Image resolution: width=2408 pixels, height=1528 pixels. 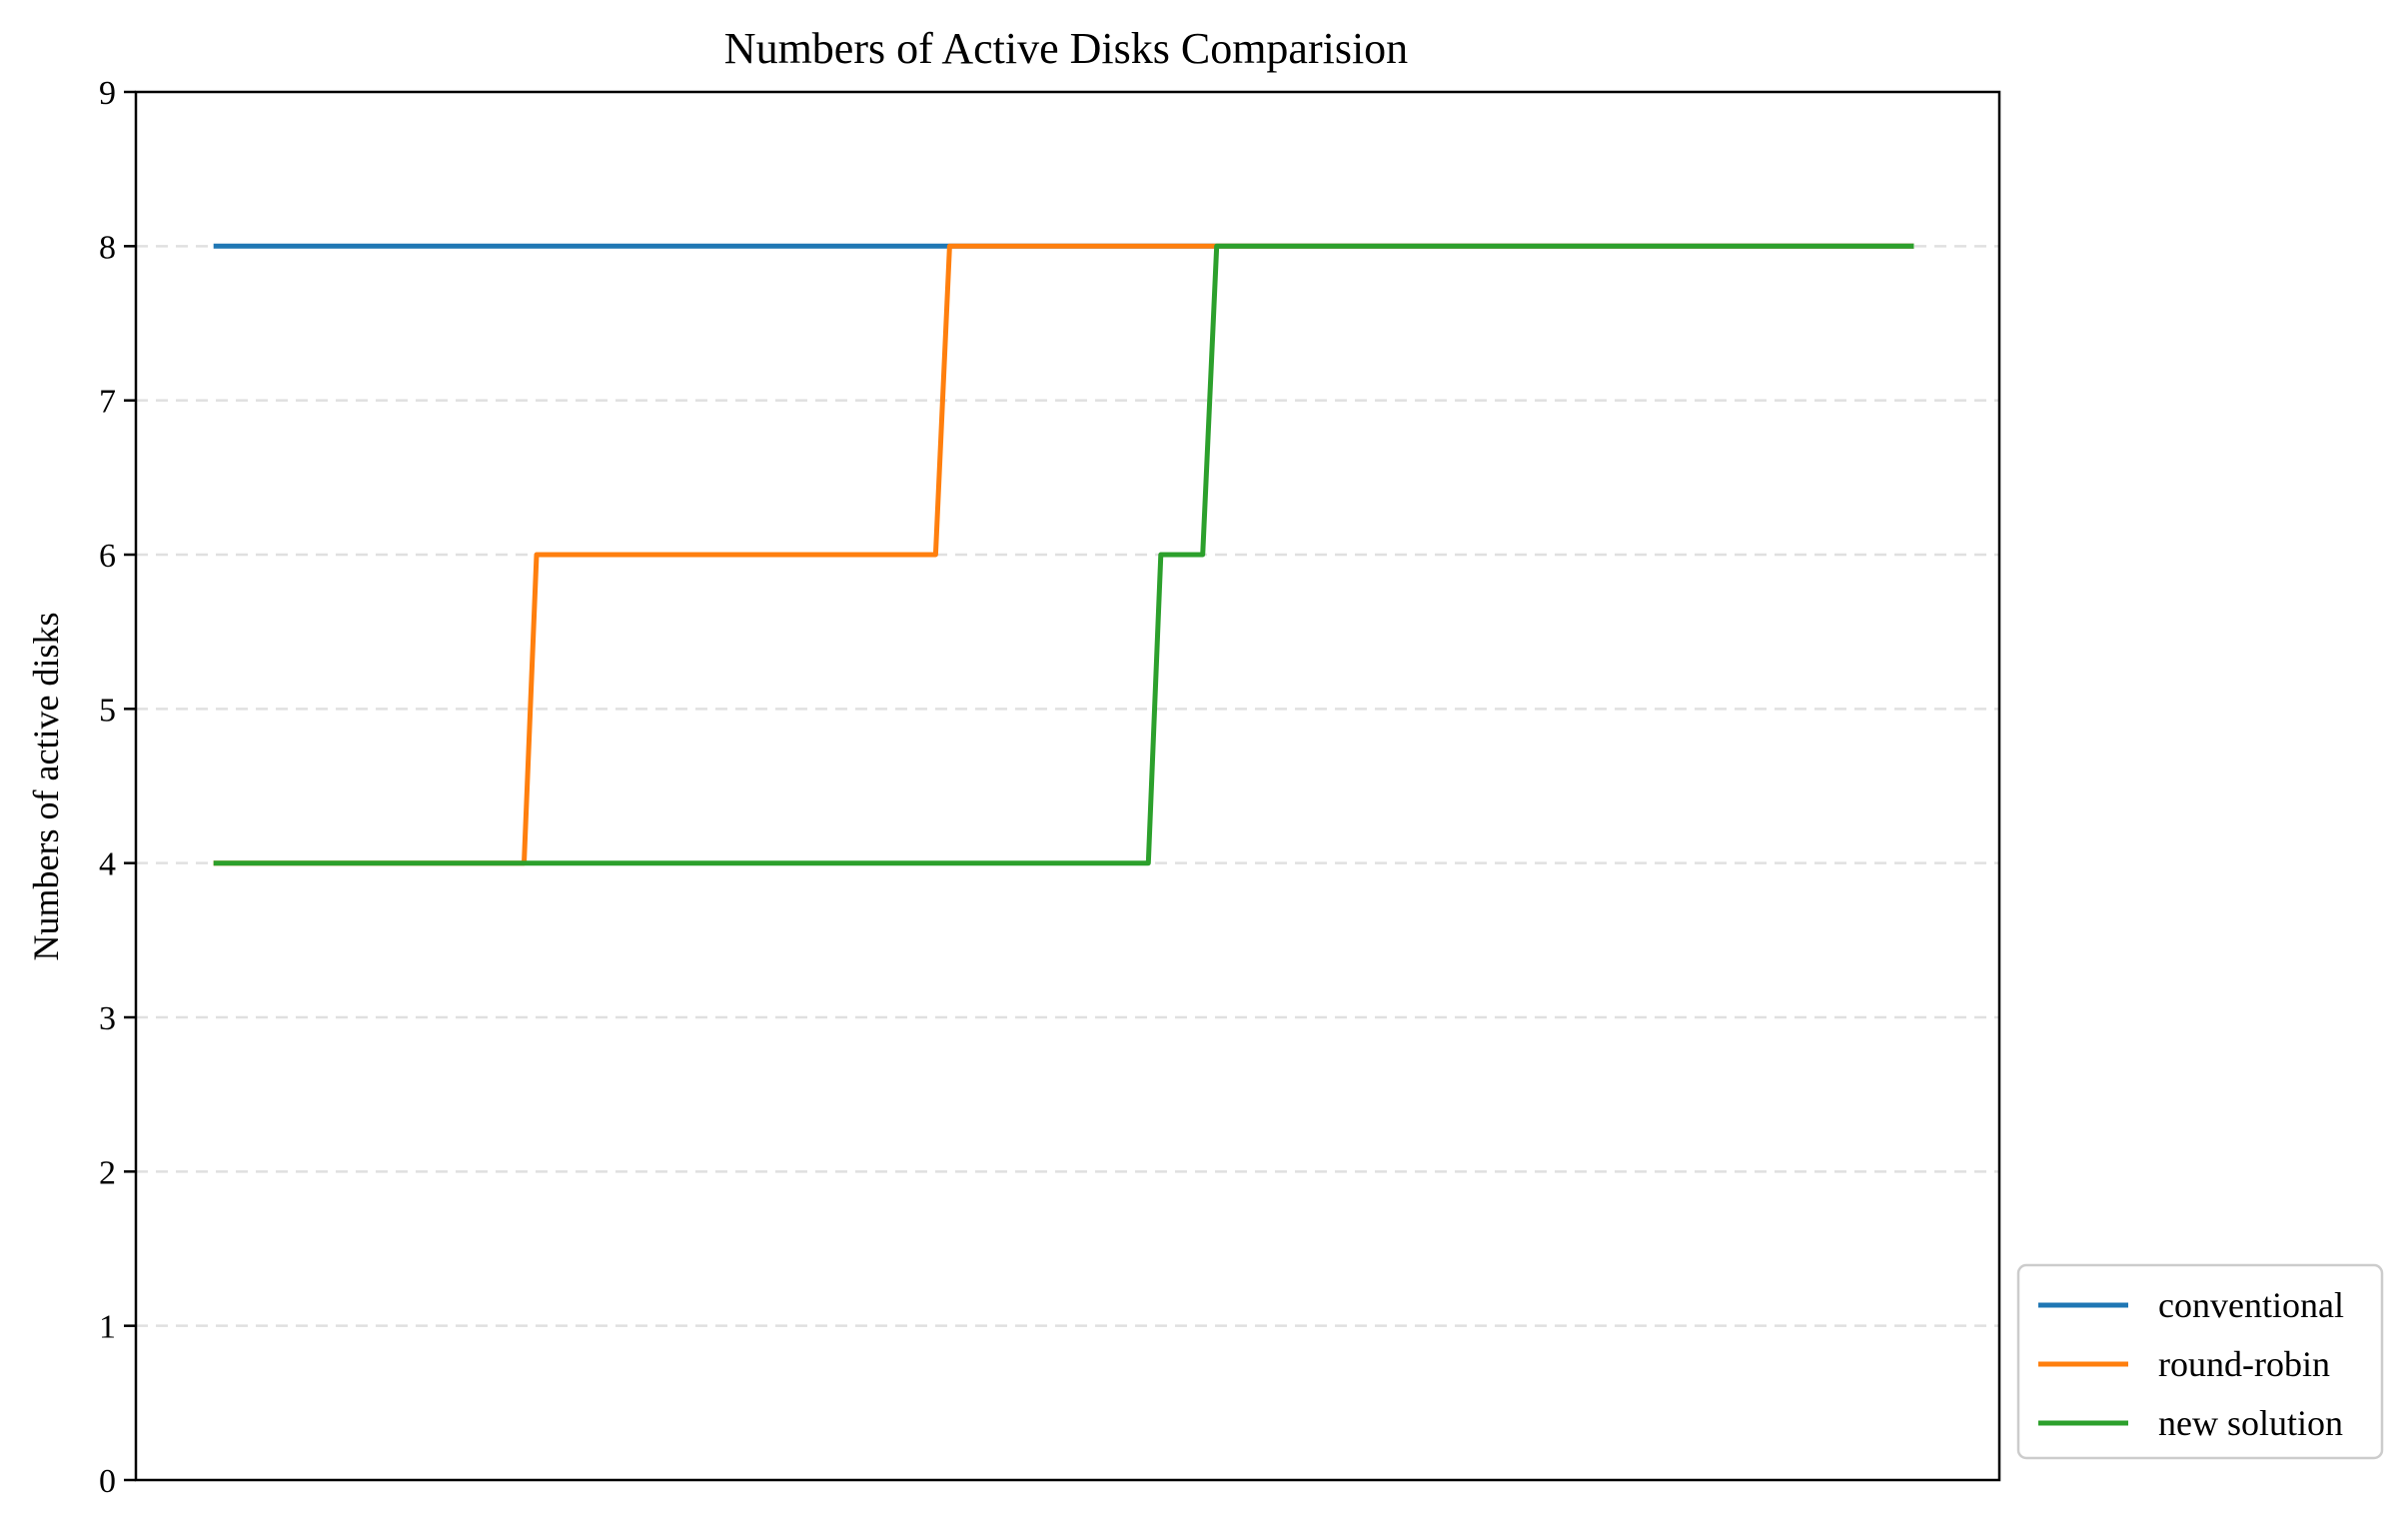 What do you see at coordinates (1066, 48) in the screenshot?
I see `chart-title: Numbers of Active Disks Comparision` at bounding box center [1066, 48].